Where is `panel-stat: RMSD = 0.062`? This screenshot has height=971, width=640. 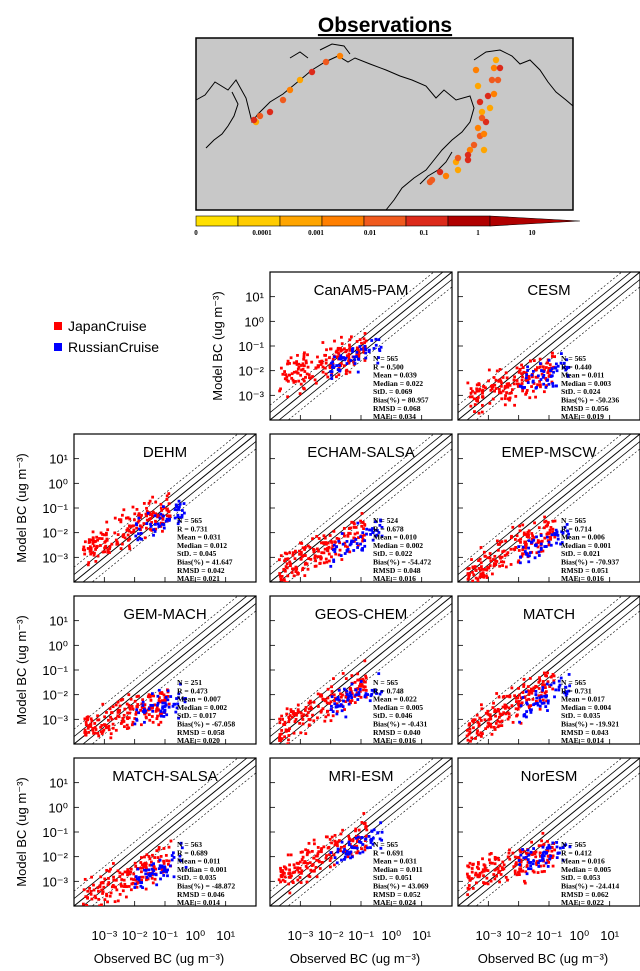
panel-stat: RMSD = 0.062 is located at coordinates (585, 894).